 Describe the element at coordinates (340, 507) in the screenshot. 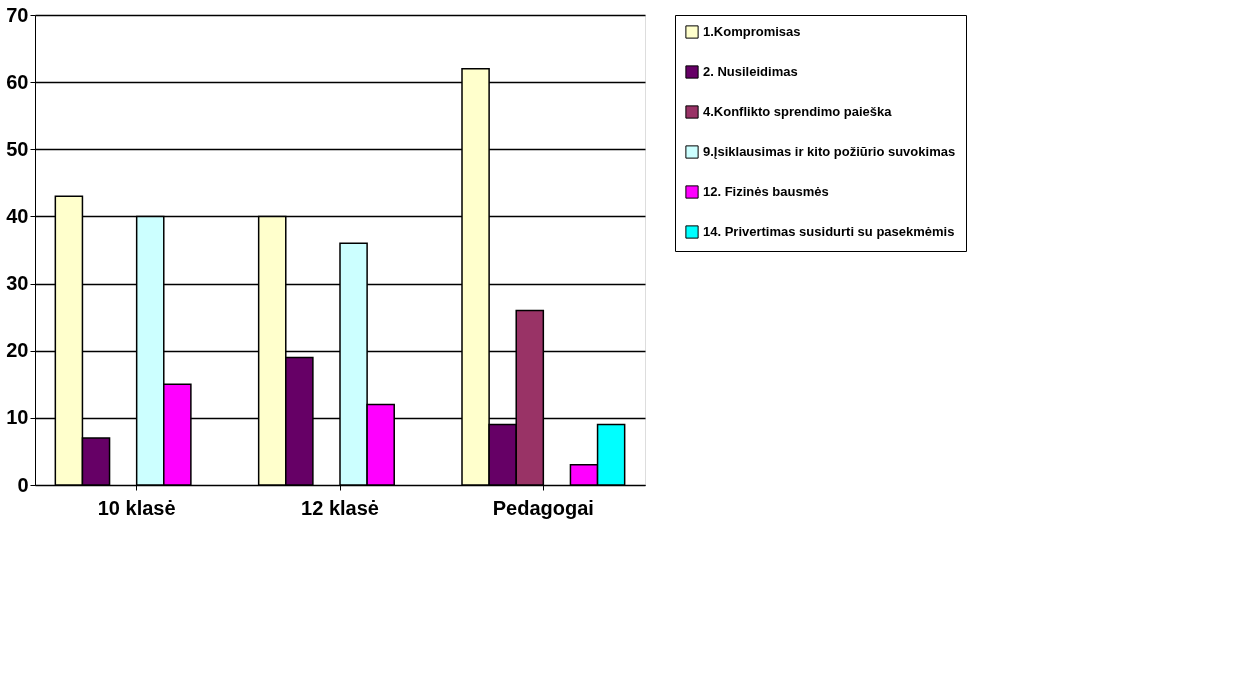

I see `x-tick-label: 12 klasė` at that location.